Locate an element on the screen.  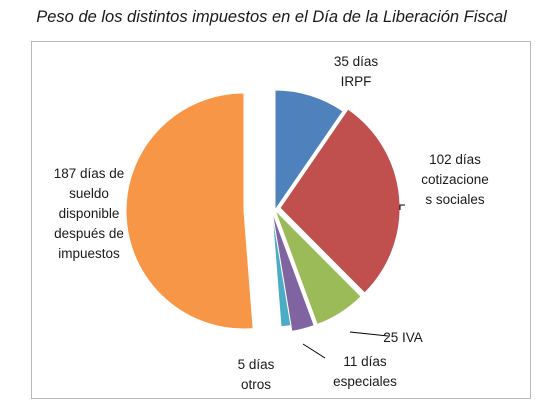
pie-slice-especiales is located at coordinates (293, 271).